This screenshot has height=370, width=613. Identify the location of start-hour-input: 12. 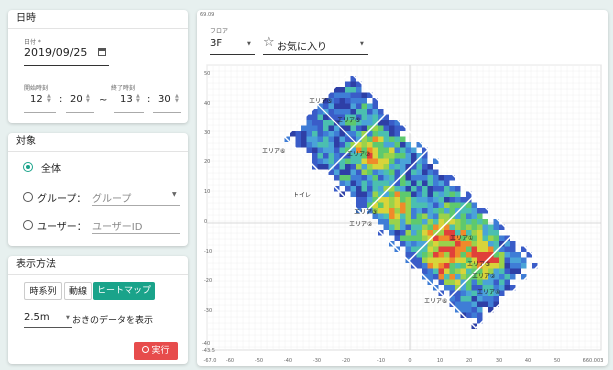
(36, 99).